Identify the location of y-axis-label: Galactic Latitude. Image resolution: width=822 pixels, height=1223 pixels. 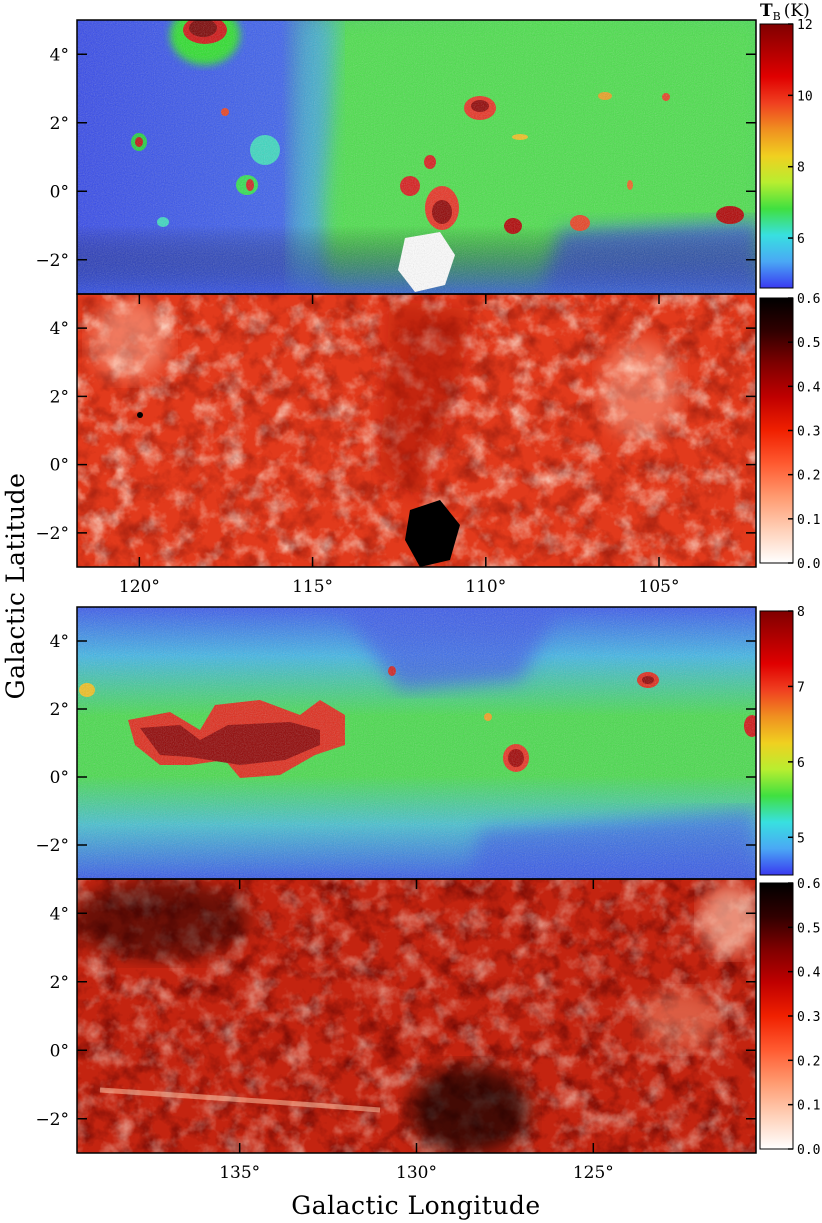
(15, 586).